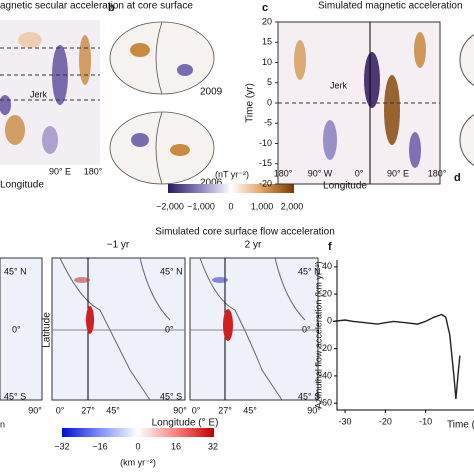  Describe the element at coordinates (327, 266) in the screenshot. I see `y-tick-label: 40` at that location.